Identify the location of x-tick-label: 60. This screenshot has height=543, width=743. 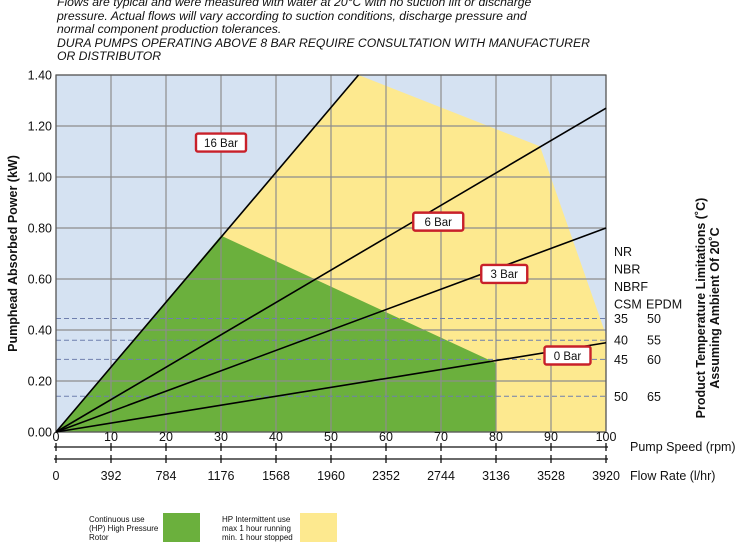
(386, 437).